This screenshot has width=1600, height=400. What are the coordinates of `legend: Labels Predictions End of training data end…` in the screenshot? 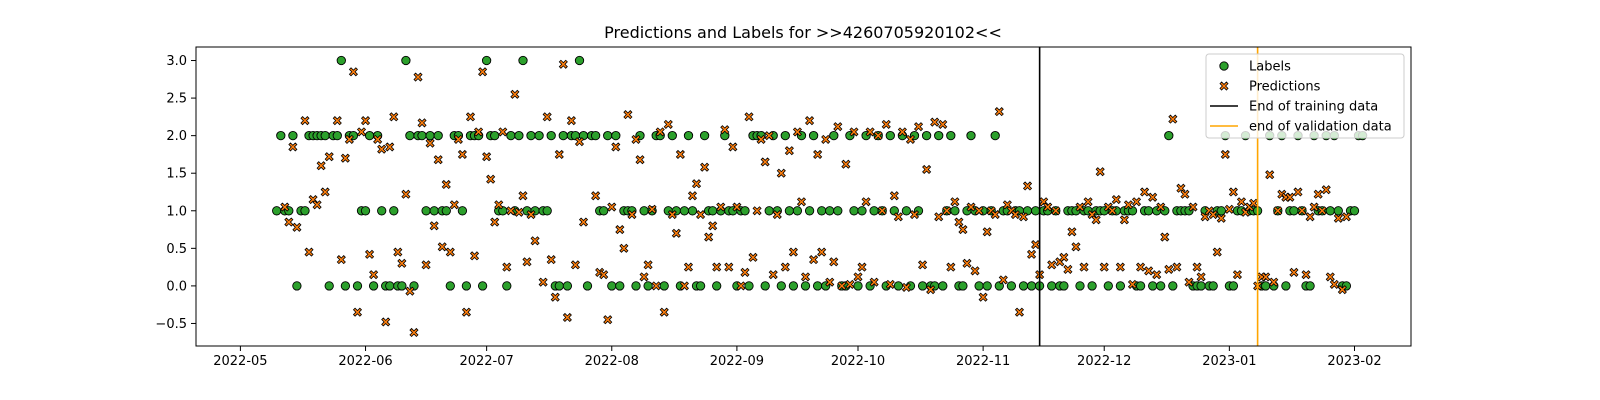 It's located at (1305, 96).